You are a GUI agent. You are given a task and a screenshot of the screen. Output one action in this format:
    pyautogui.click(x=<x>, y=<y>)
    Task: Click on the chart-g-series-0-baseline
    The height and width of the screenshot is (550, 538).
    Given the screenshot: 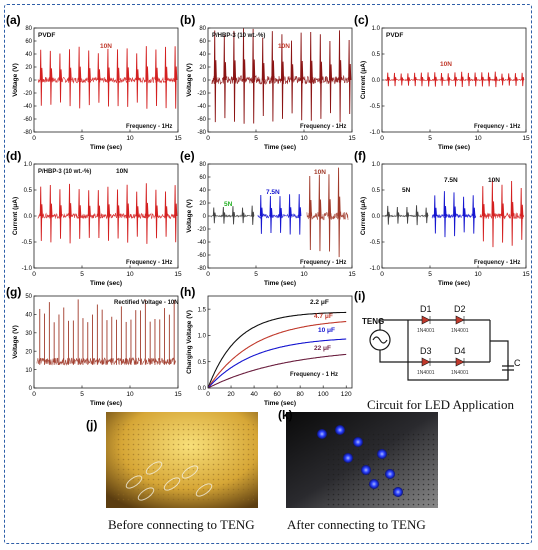 What is the action you would take?
    pyautogui.click(x=106, y=361)
    